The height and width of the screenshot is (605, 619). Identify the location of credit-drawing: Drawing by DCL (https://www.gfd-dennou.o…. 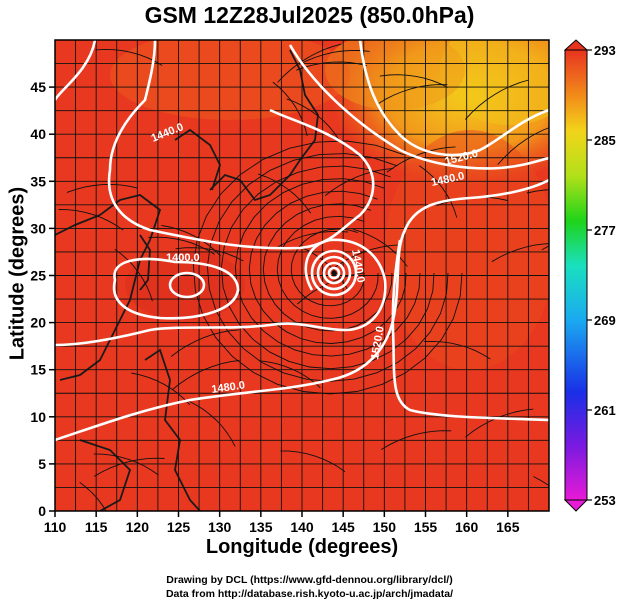
(309, 580).